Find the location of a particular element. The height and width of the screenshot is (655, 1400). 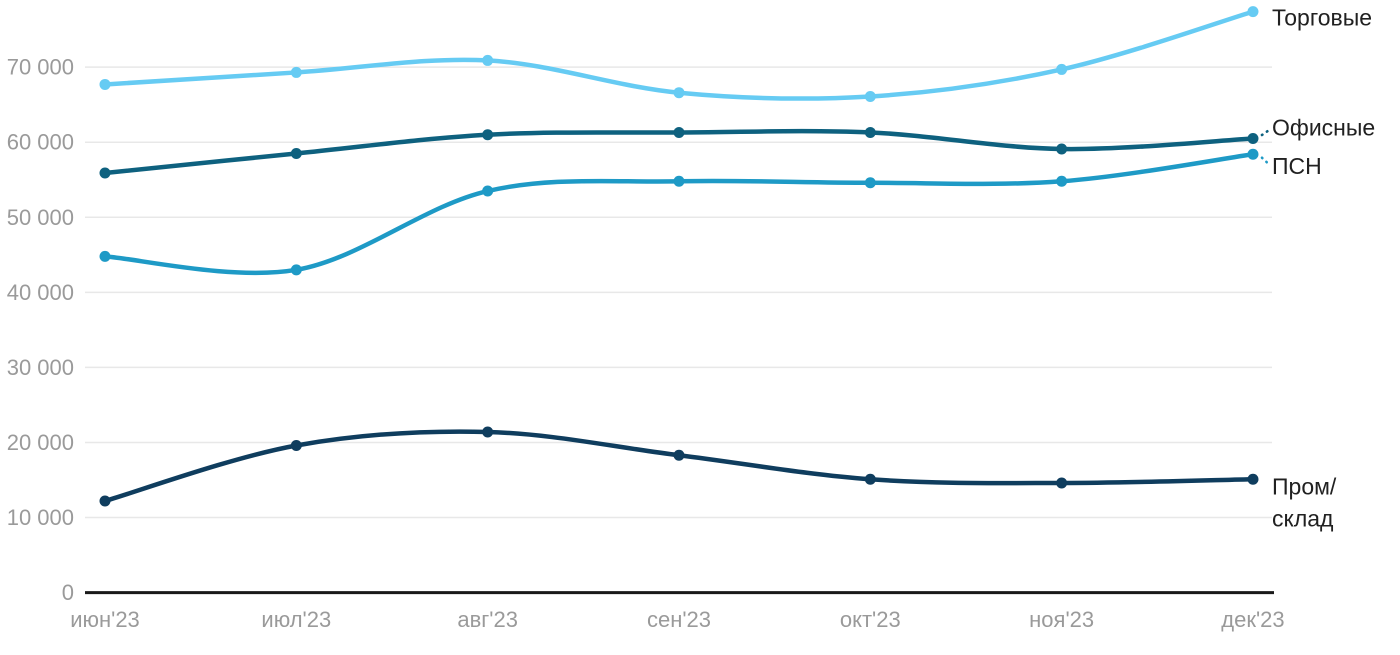

x-tick-label: июн'23 is located at coordinates (105, 619).